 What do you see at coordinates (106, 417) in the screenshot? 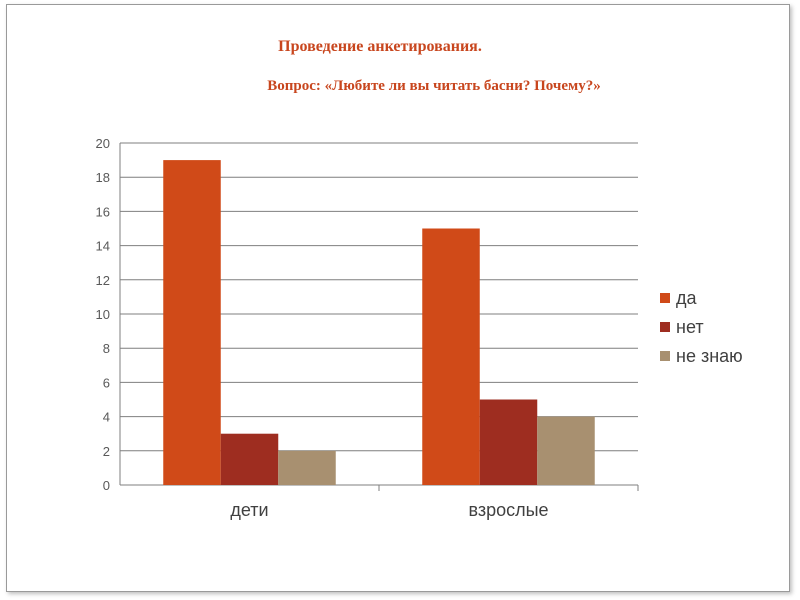
I see `y-tick-label: 4` at bounding box center [106, 417].